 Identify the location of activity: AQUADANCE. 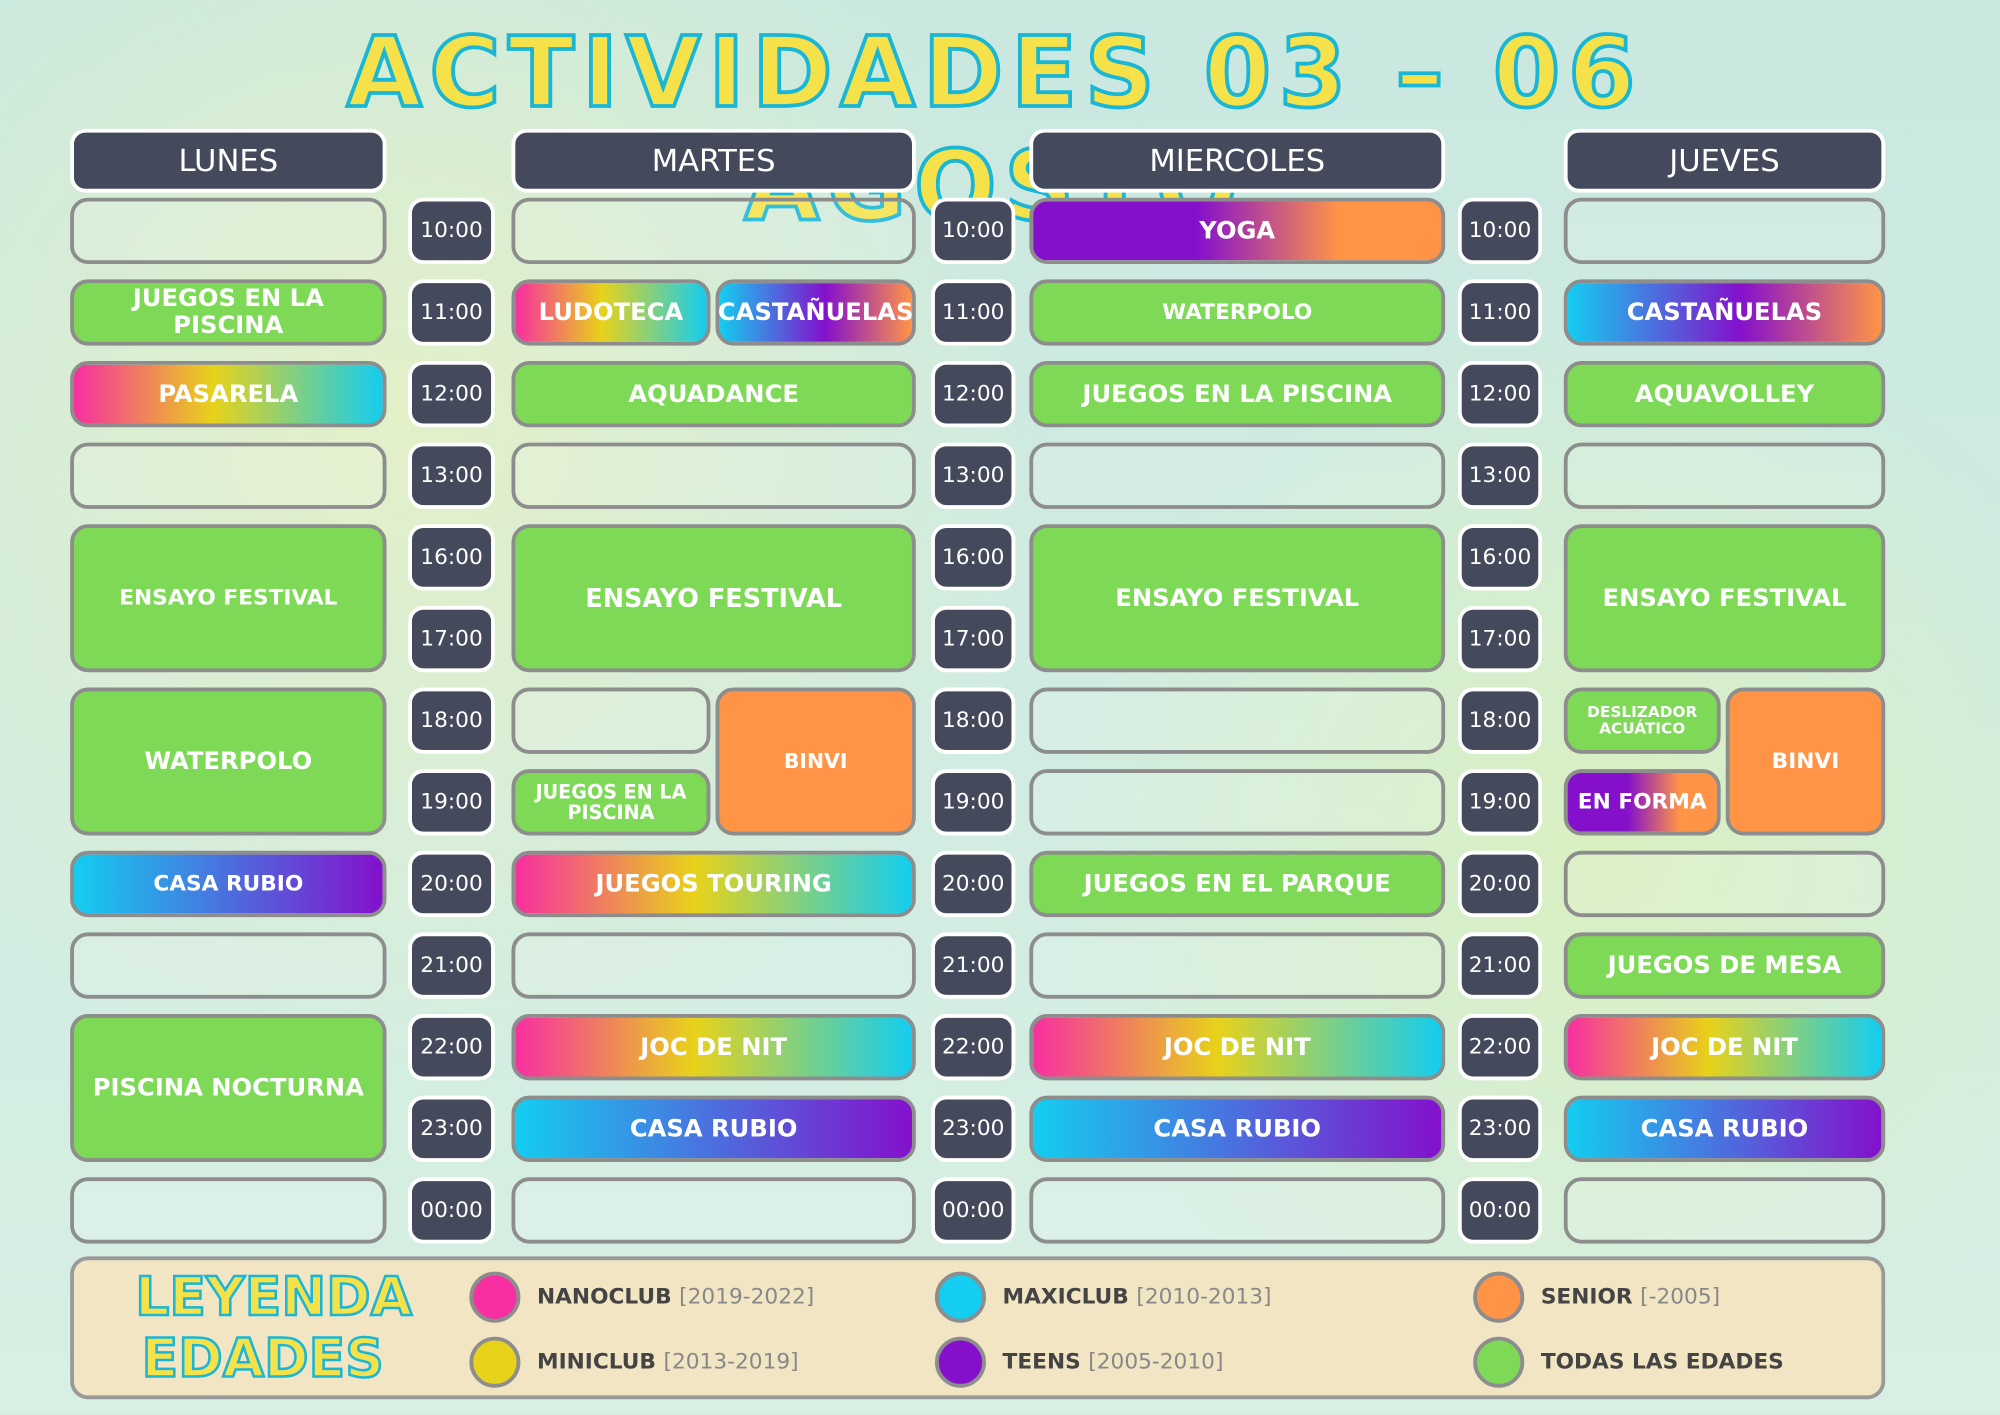
(713, 394).